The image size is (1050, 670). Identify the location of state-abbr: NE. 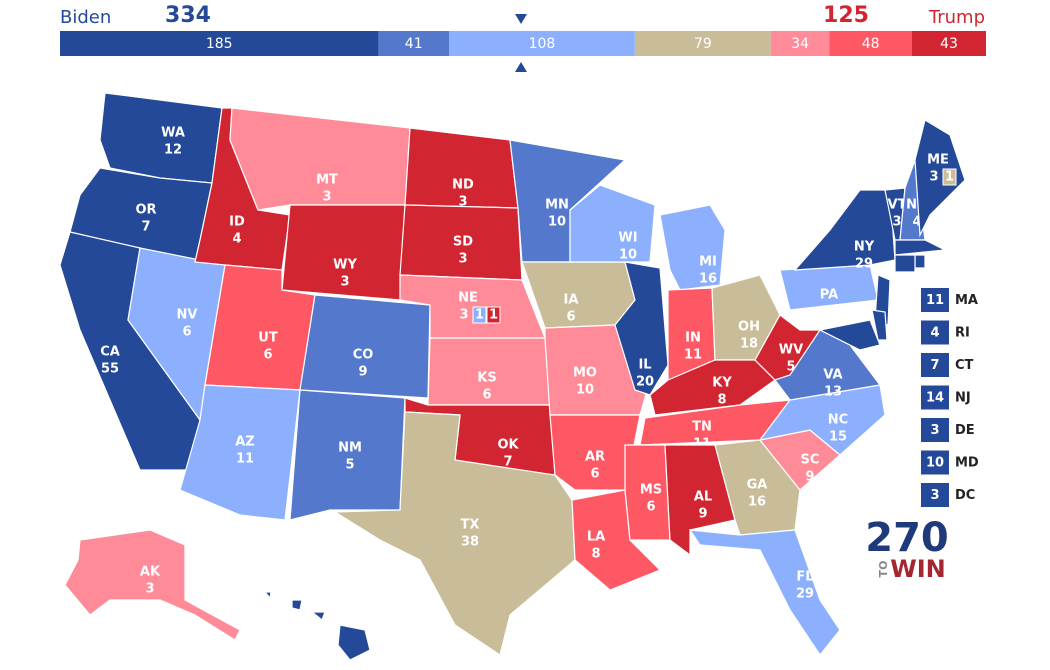
(468, 298).